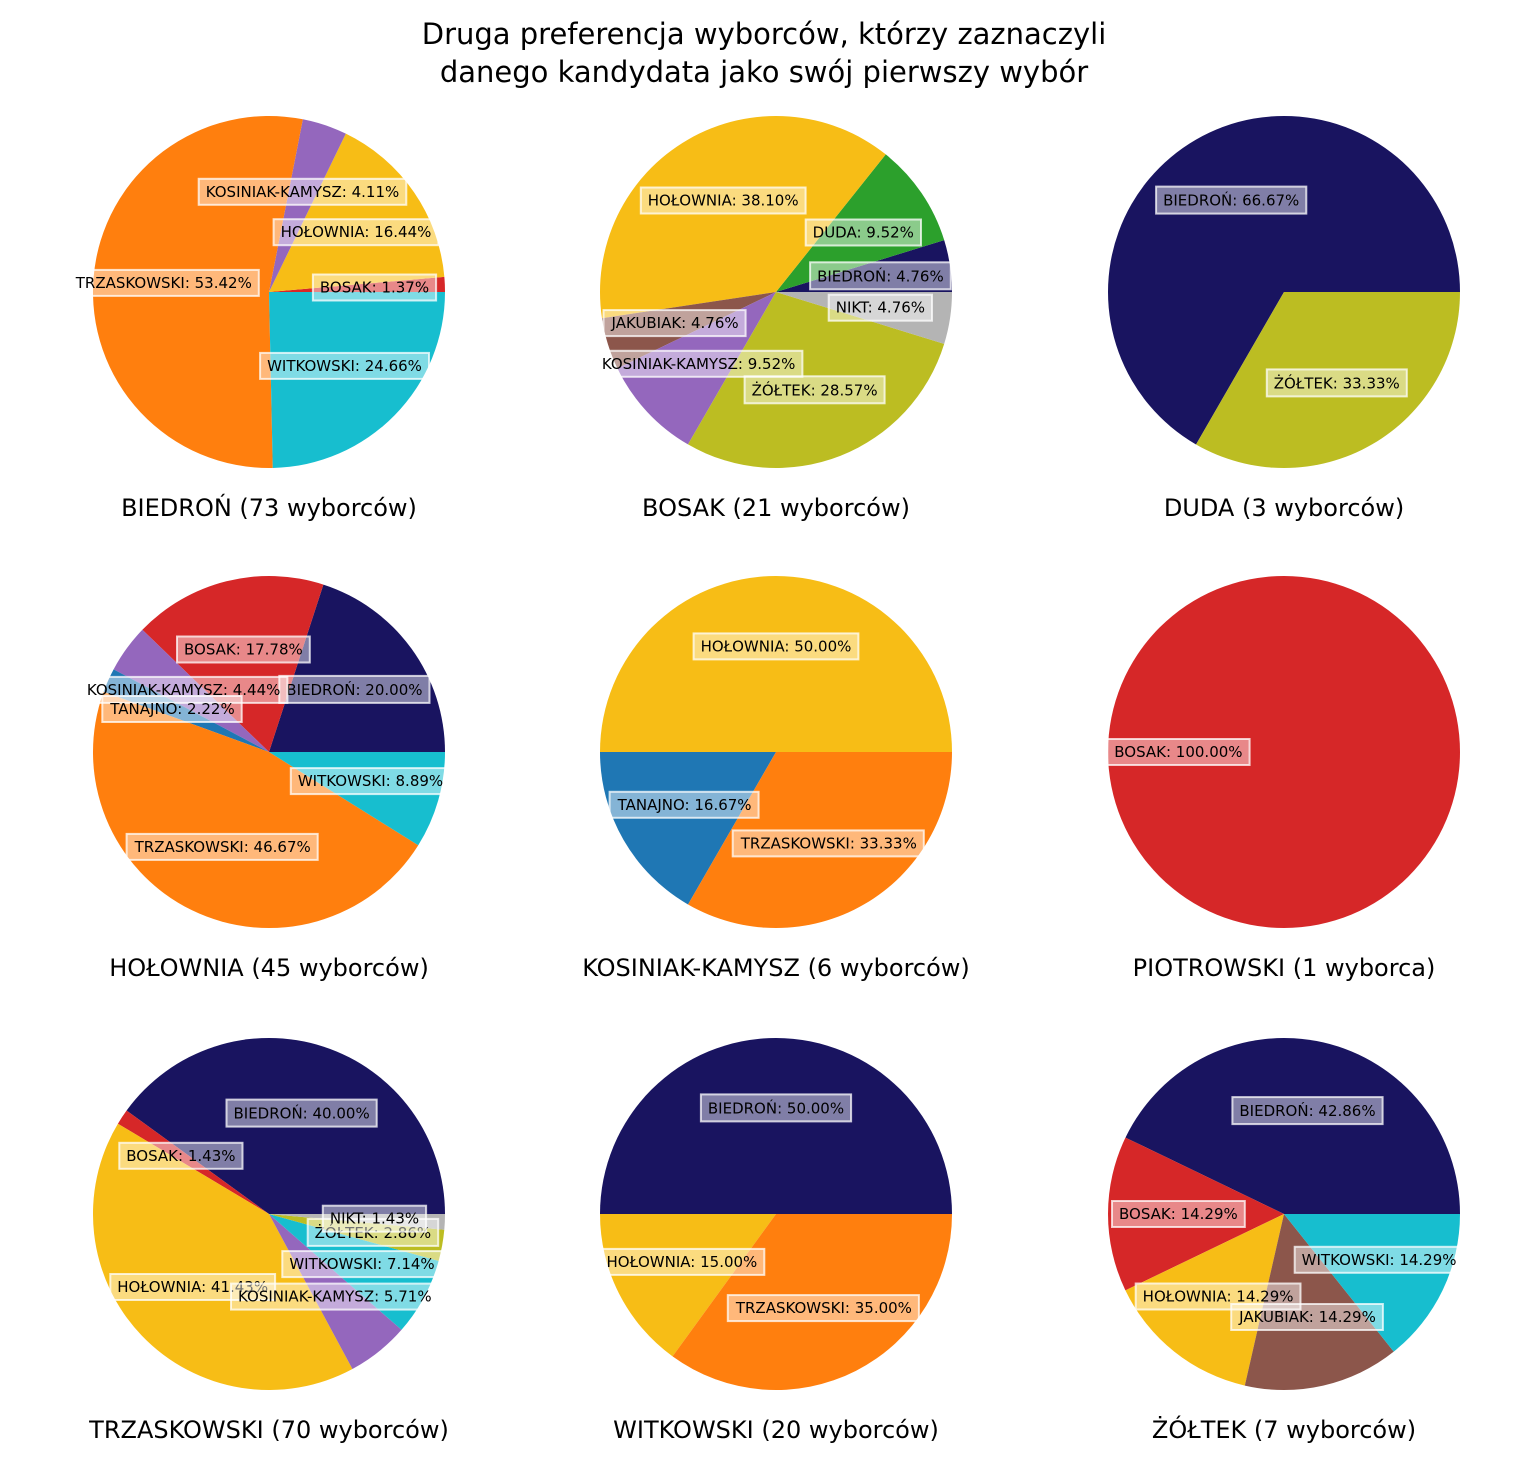 This screenshot has width=1528, height=1467. Describe the element at coordinates (335, 1296) in the screenshot. I see `slice-label-kosiniak-kamysz: KOSINIAK-KAMYSZ: 5.71%` at that location.